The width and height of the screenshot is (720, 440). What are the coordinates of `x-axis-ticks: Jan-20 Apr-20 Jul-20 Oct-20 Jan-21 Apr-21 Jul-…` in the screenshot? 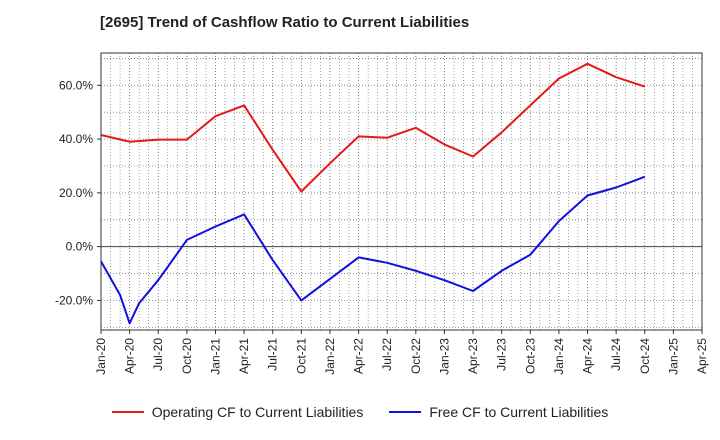 It's located at (401, 352).